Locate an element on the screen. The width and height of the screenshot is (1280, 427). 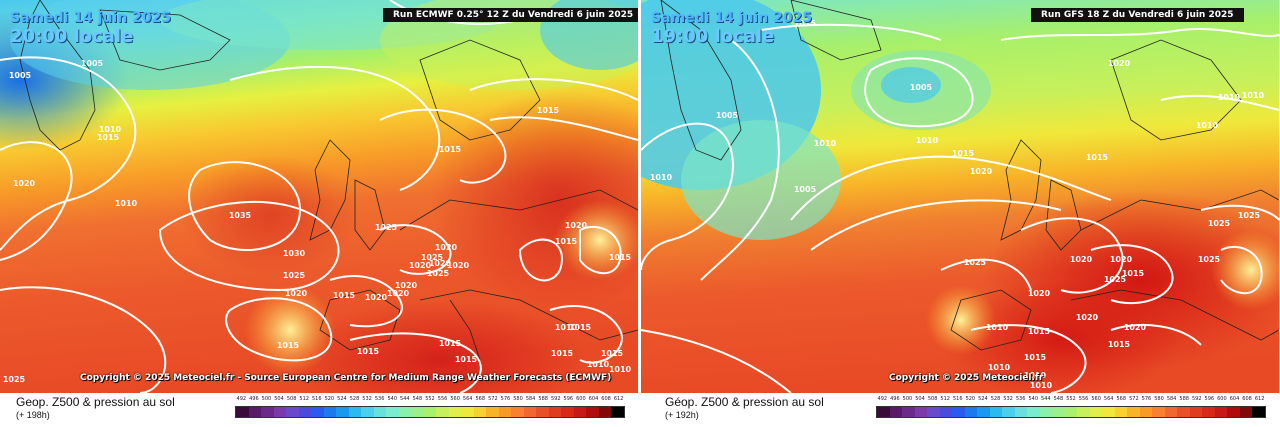
lead-time: (+ 198h) is located at coordinates (33, 415).